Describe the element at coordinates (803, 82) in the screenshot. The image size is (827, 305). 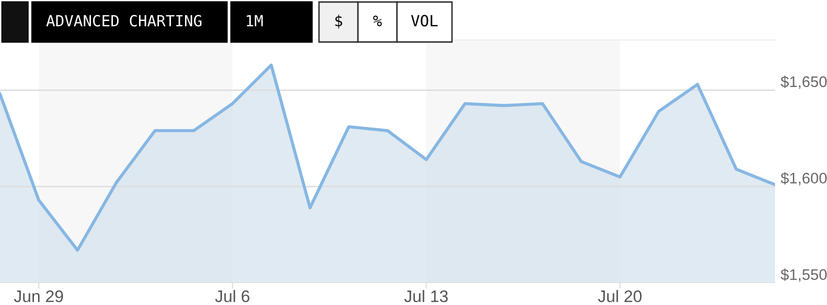
I see `y-tick-label: $1,650` at that location.